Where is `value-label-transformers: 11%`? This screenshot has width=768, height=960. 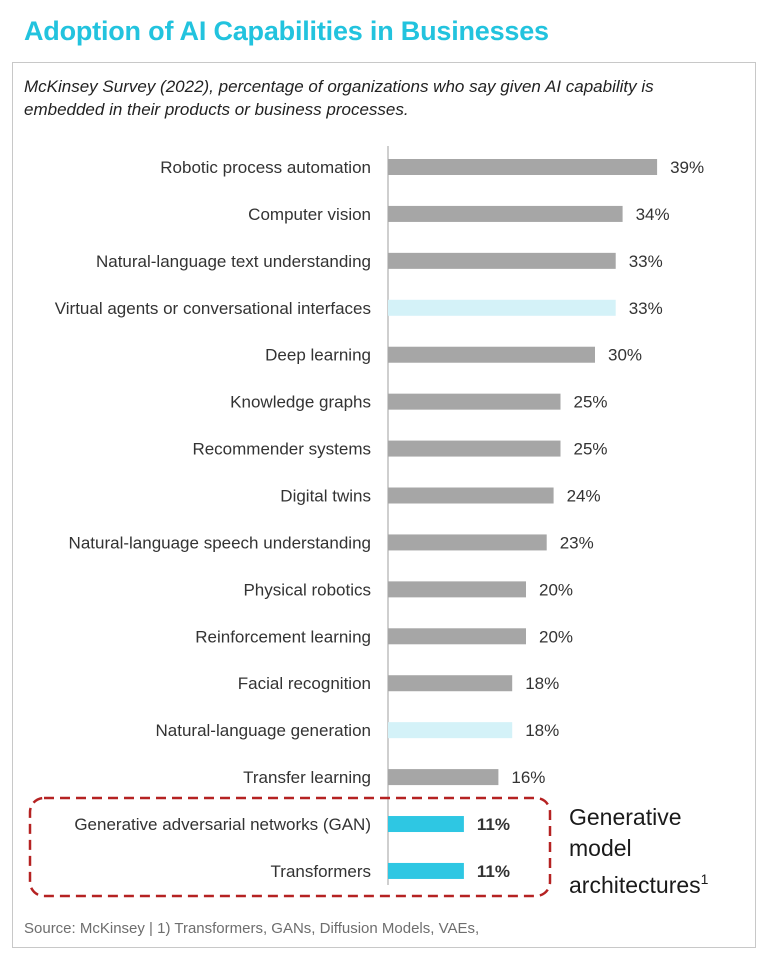
value-label-transformers: 11% is located at coordinates (493, 871).